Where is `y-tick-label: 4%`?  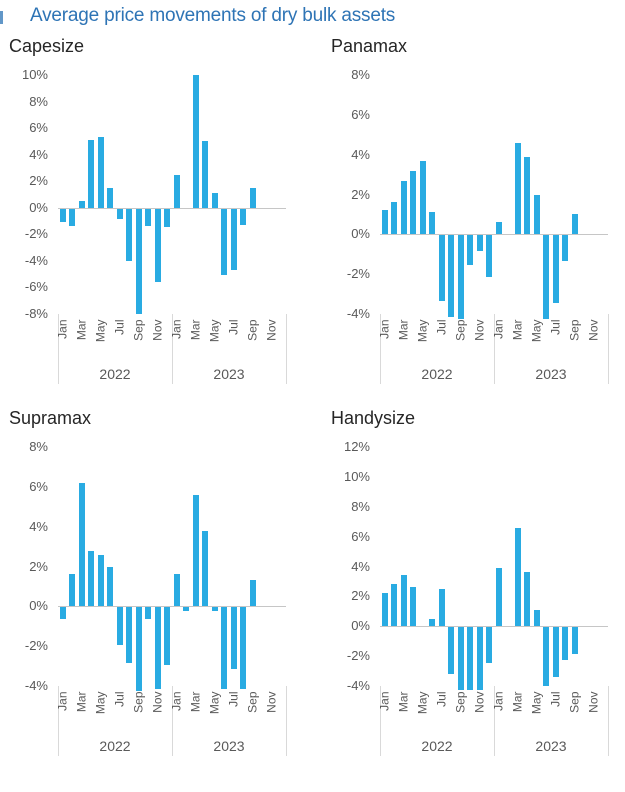 y-tick-label: 4% is located at coordinates (38, 154).